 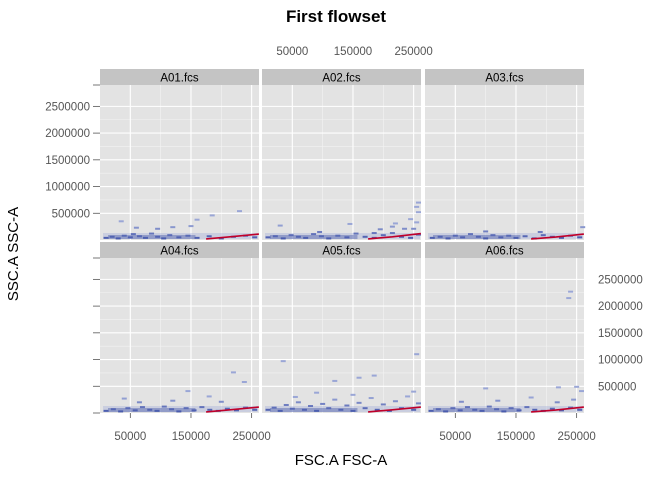 What do you see at coordinates (314, 237) in the screenshot?
I see `density-band-core` at bounding box center [314, 237].